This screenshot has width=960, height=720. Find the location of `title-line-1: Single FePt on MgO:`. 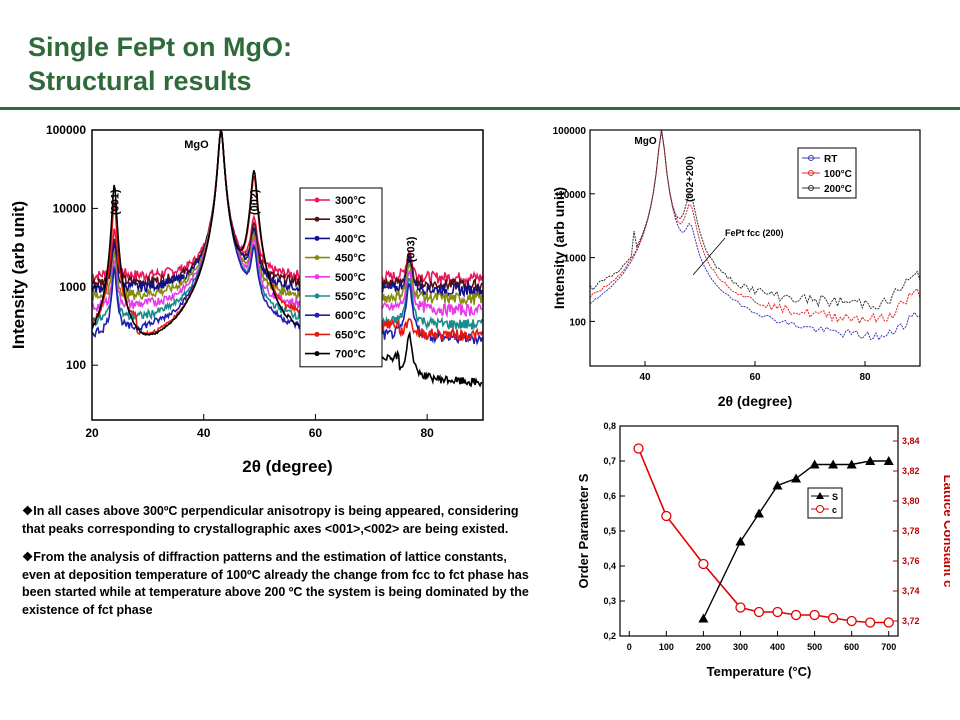

title-line-1: Single FePt on MgO: is located at coordinates (160, 47).